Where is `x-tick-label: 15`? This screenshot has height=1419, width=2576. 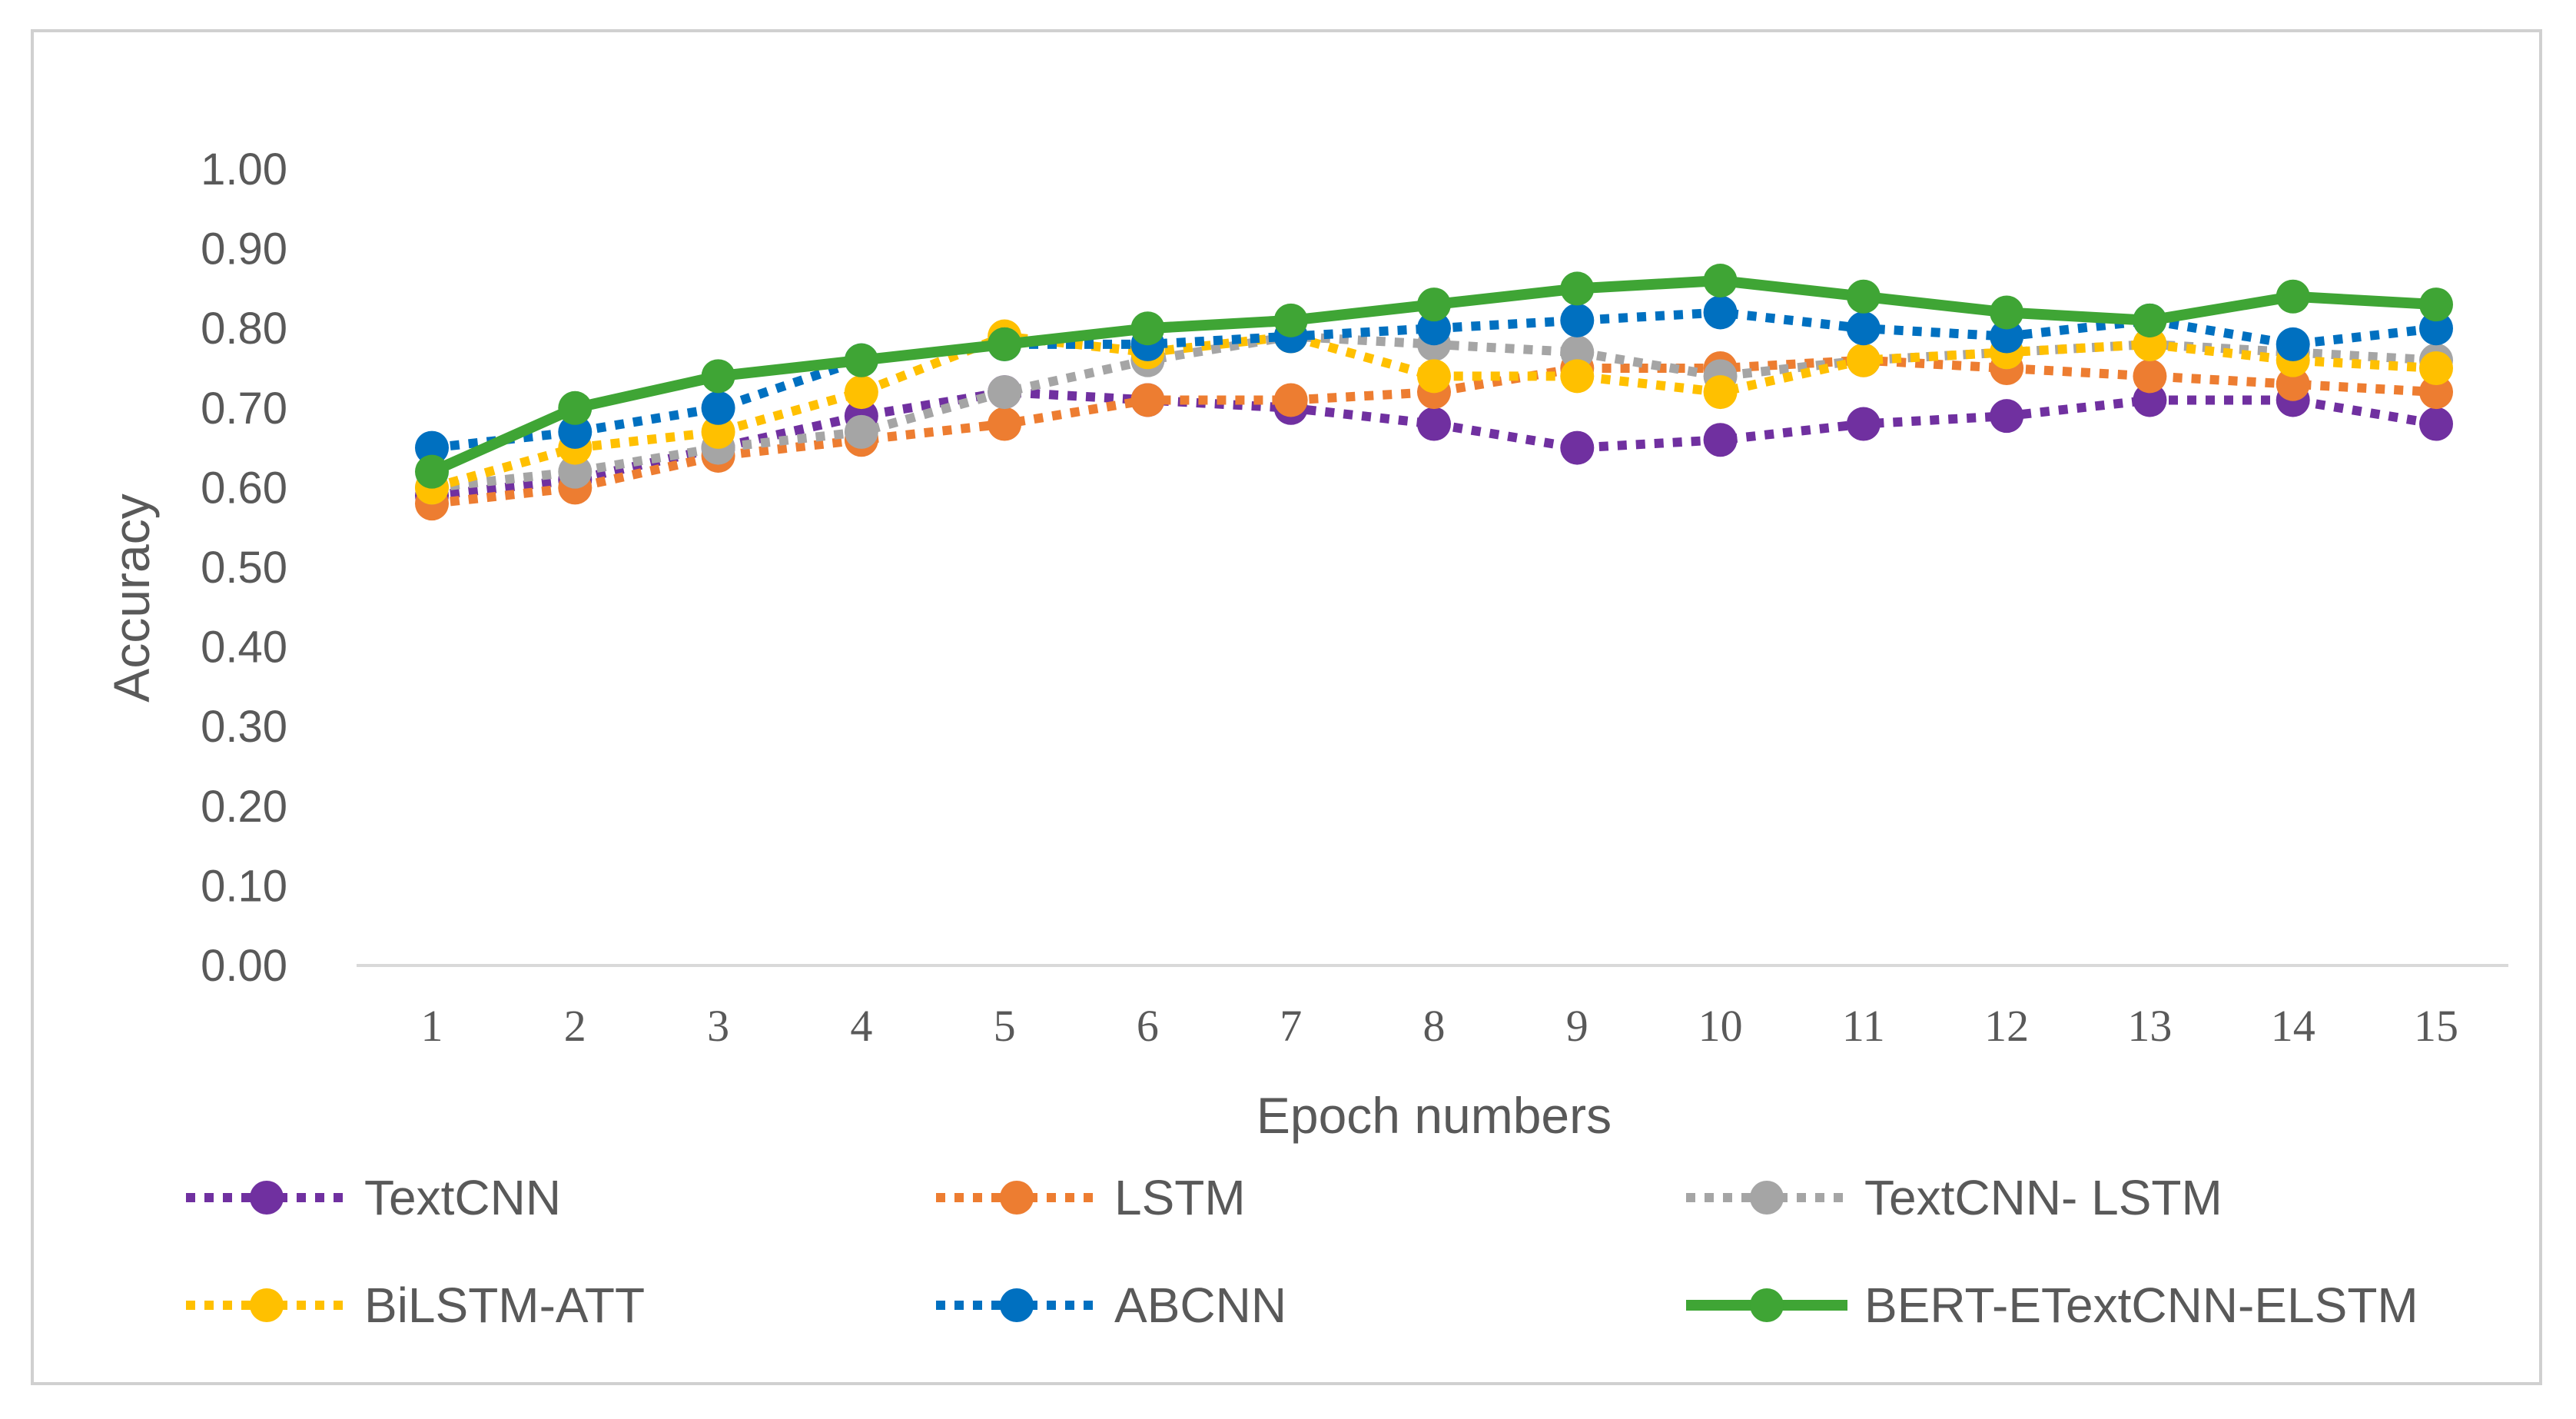
x-tick-label: 15 is located at coordinates (2436, 1026).